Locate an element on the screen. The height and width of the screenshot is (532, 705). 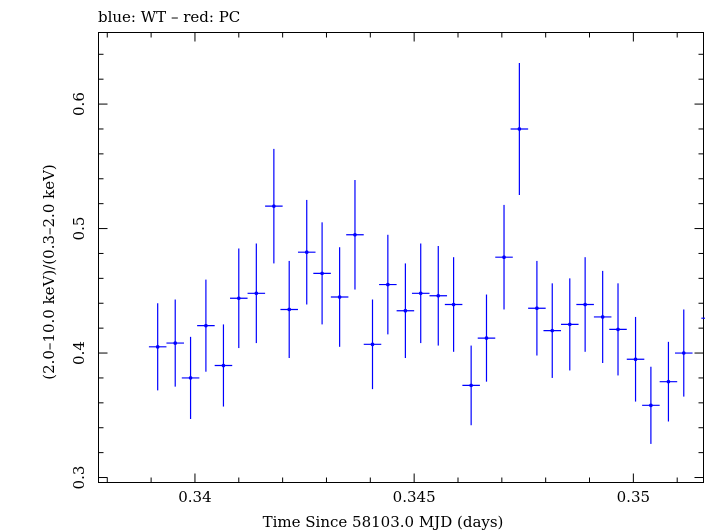
y-tick-label: 0.5 is located at coordinates (79, 229).